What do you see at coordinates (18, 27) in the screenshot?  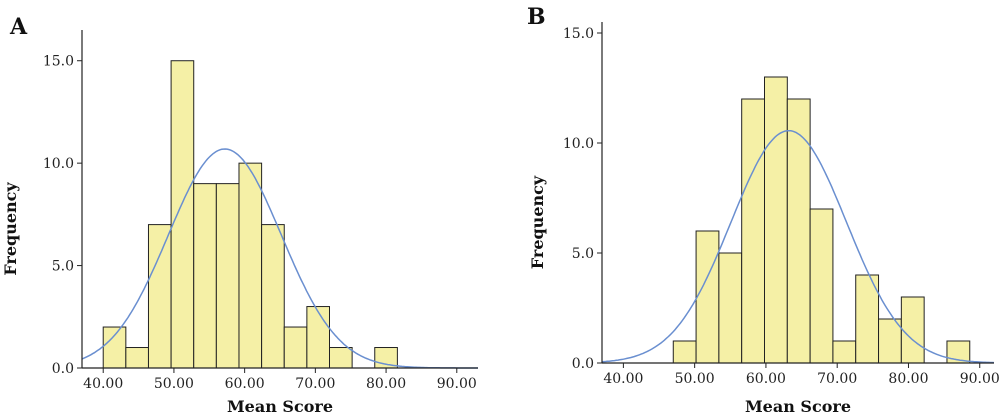 I see `panel-label-a: A` at bounding box center [18, 27].